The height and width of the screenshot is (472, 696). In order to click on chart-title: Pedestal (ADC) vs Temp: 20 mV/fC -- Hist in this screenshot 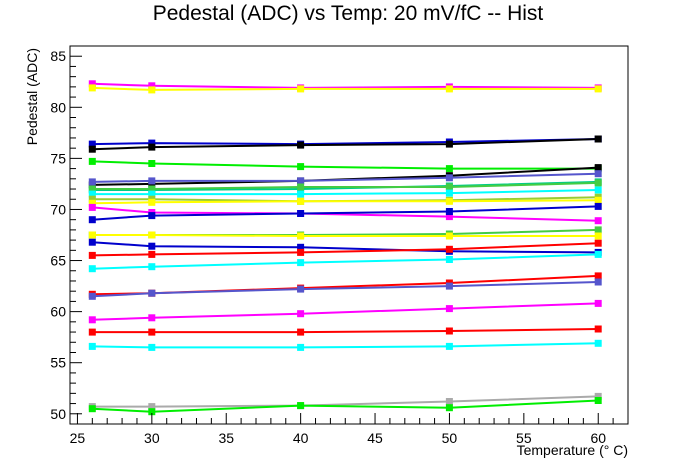, I will do `click(348, 13)`.